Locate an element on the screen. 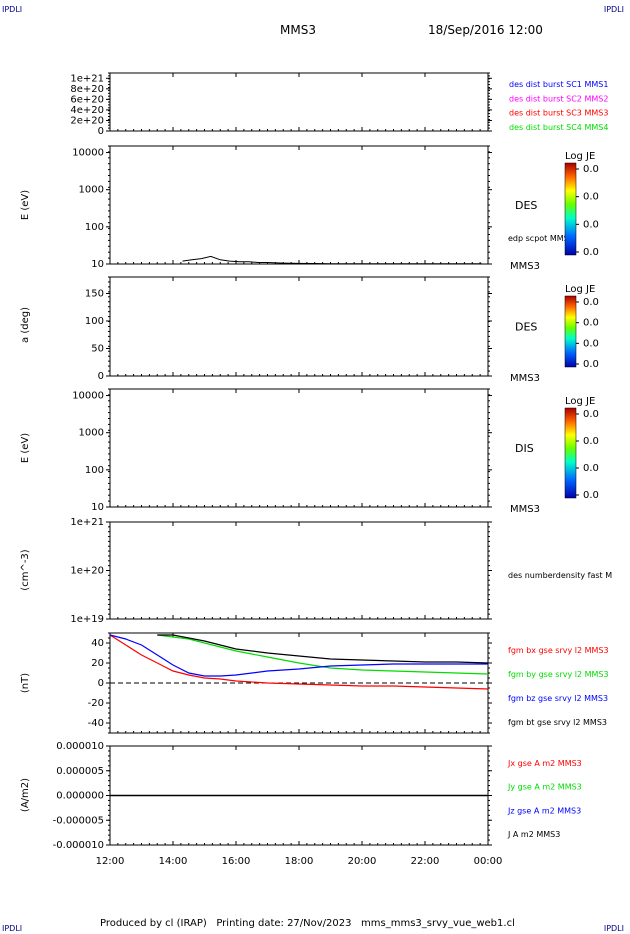 Image resolution: width=630 pixels, height=934 pixels. legend-entry: Jy gse A m2 MMS3 is located at coordinates (544, 787).